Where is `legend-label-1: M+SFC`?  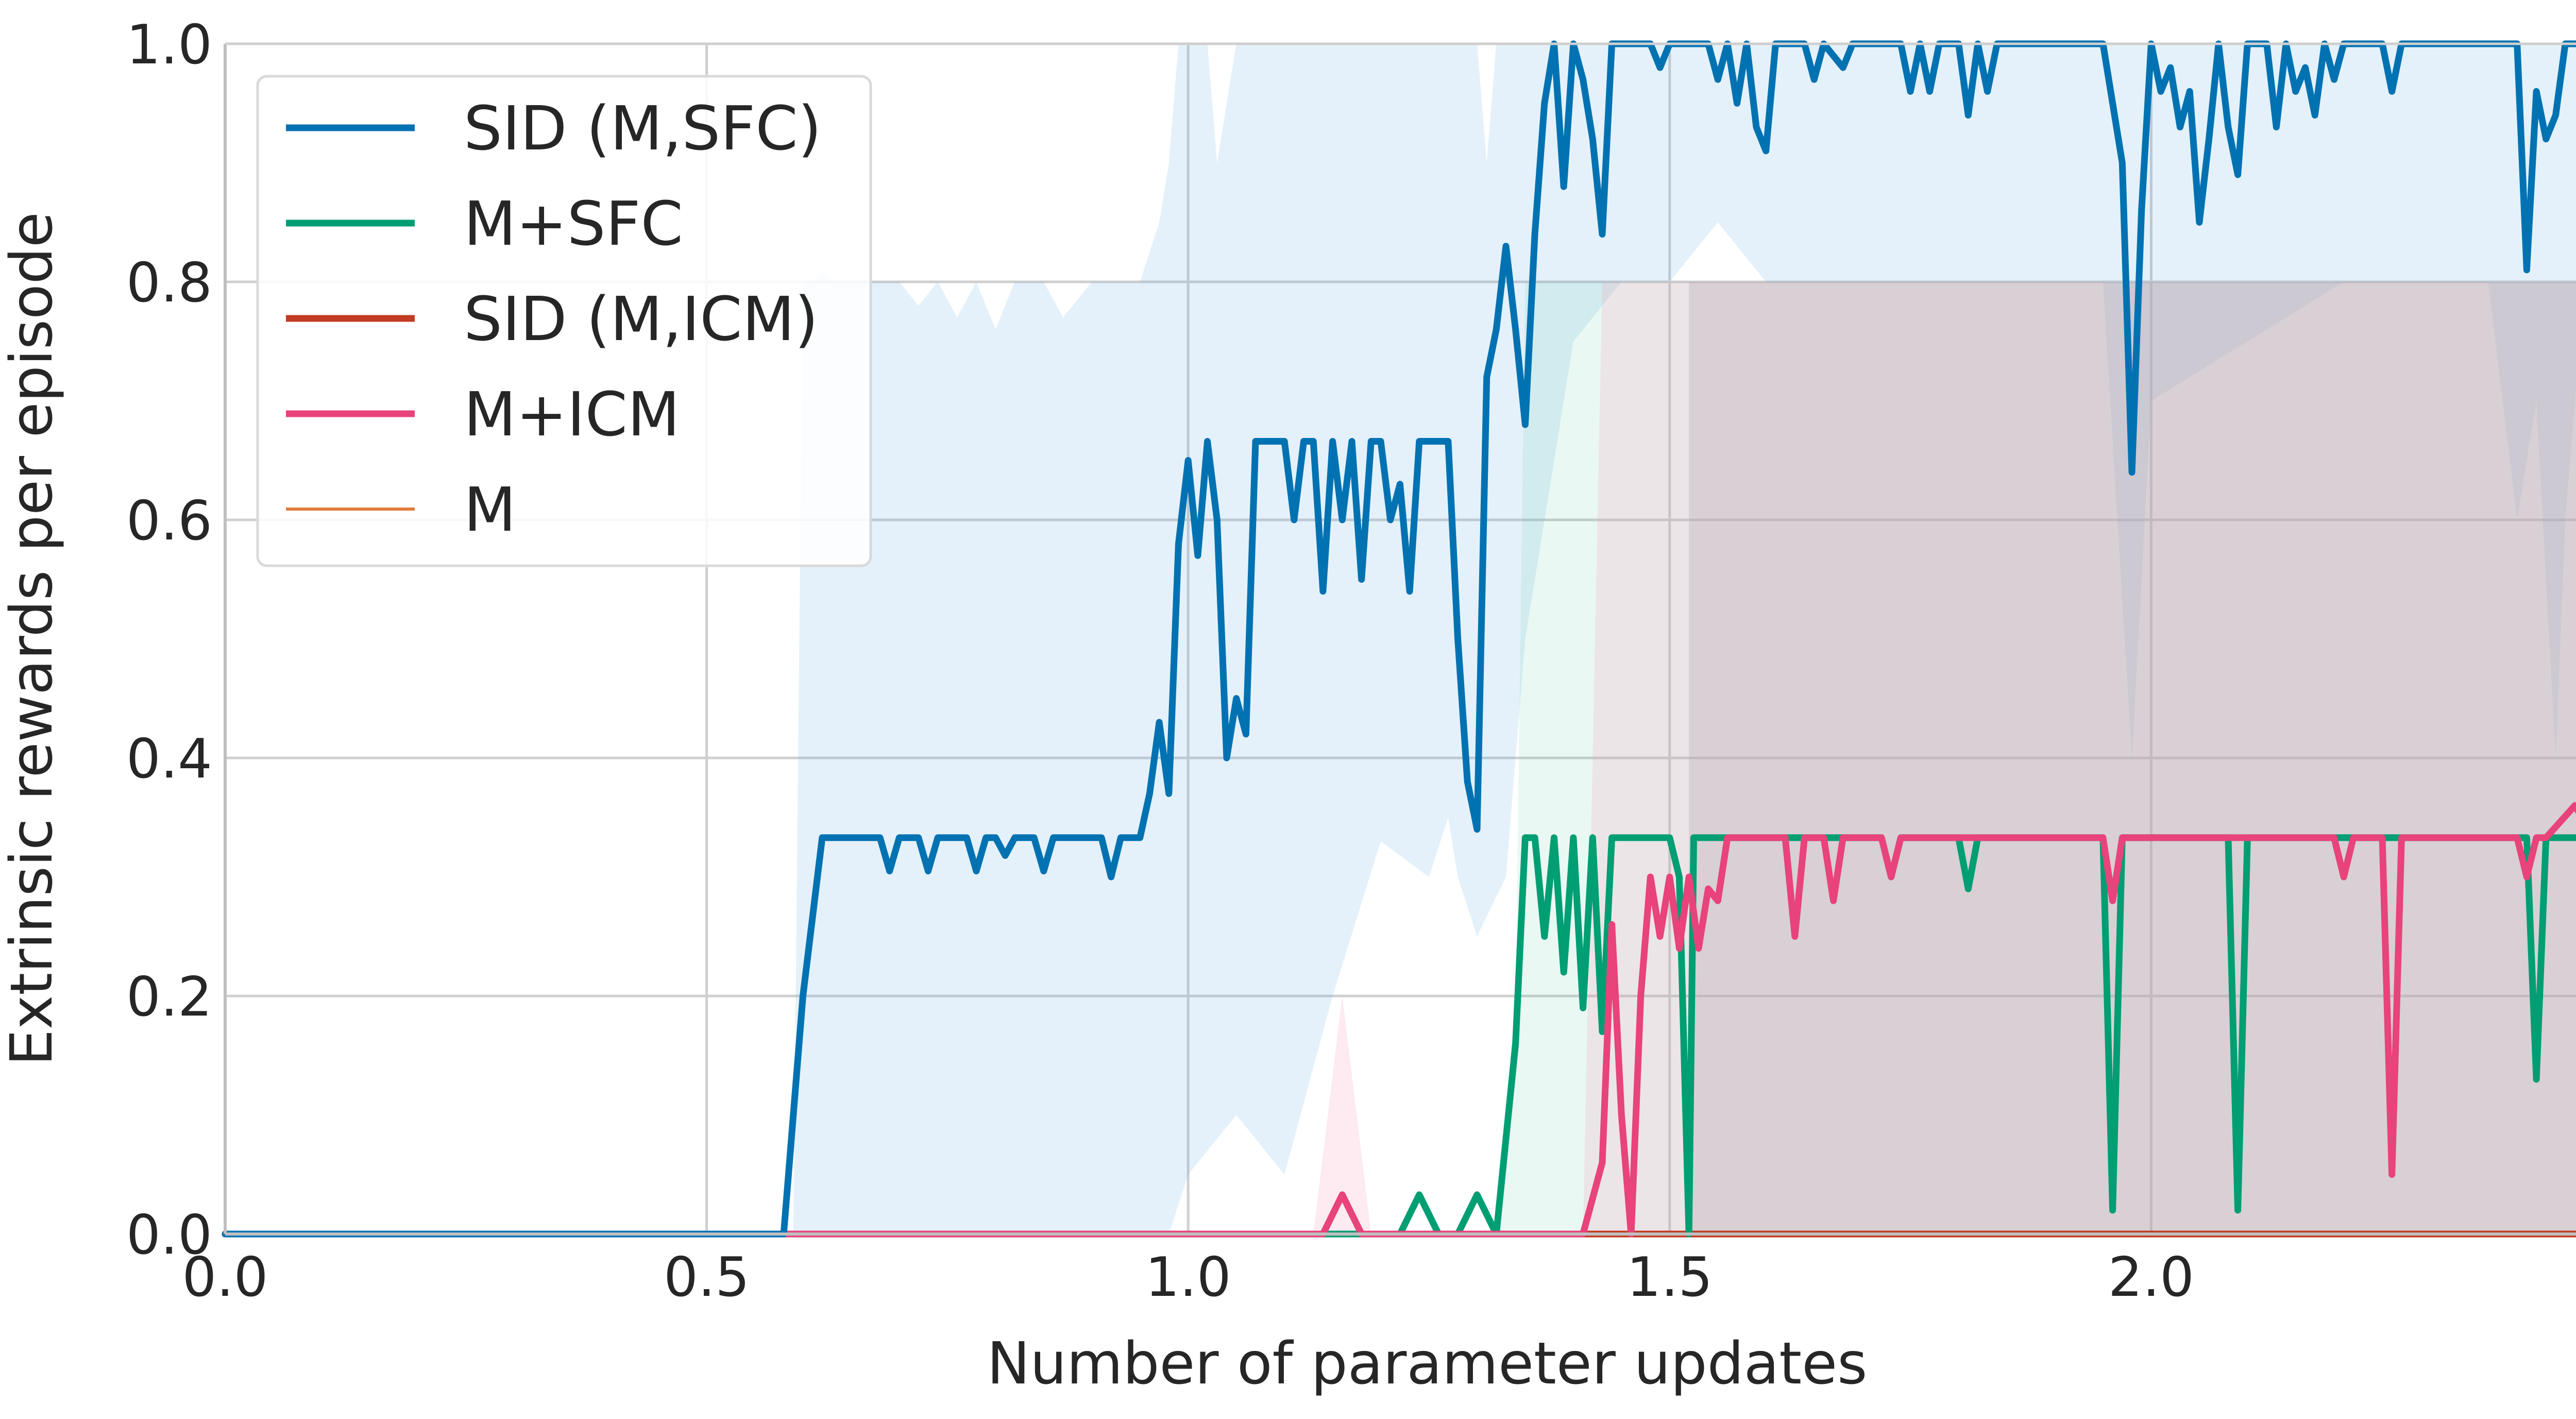 legend-label-1: M+SFC is located at coordinates (573, 223).